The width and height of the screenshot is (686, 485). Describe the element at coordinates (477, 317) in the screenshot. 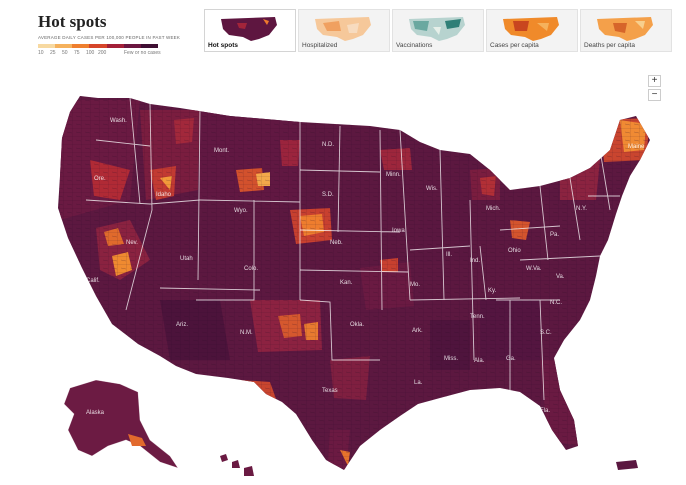

I see `state-label: Tenn.` at that location.